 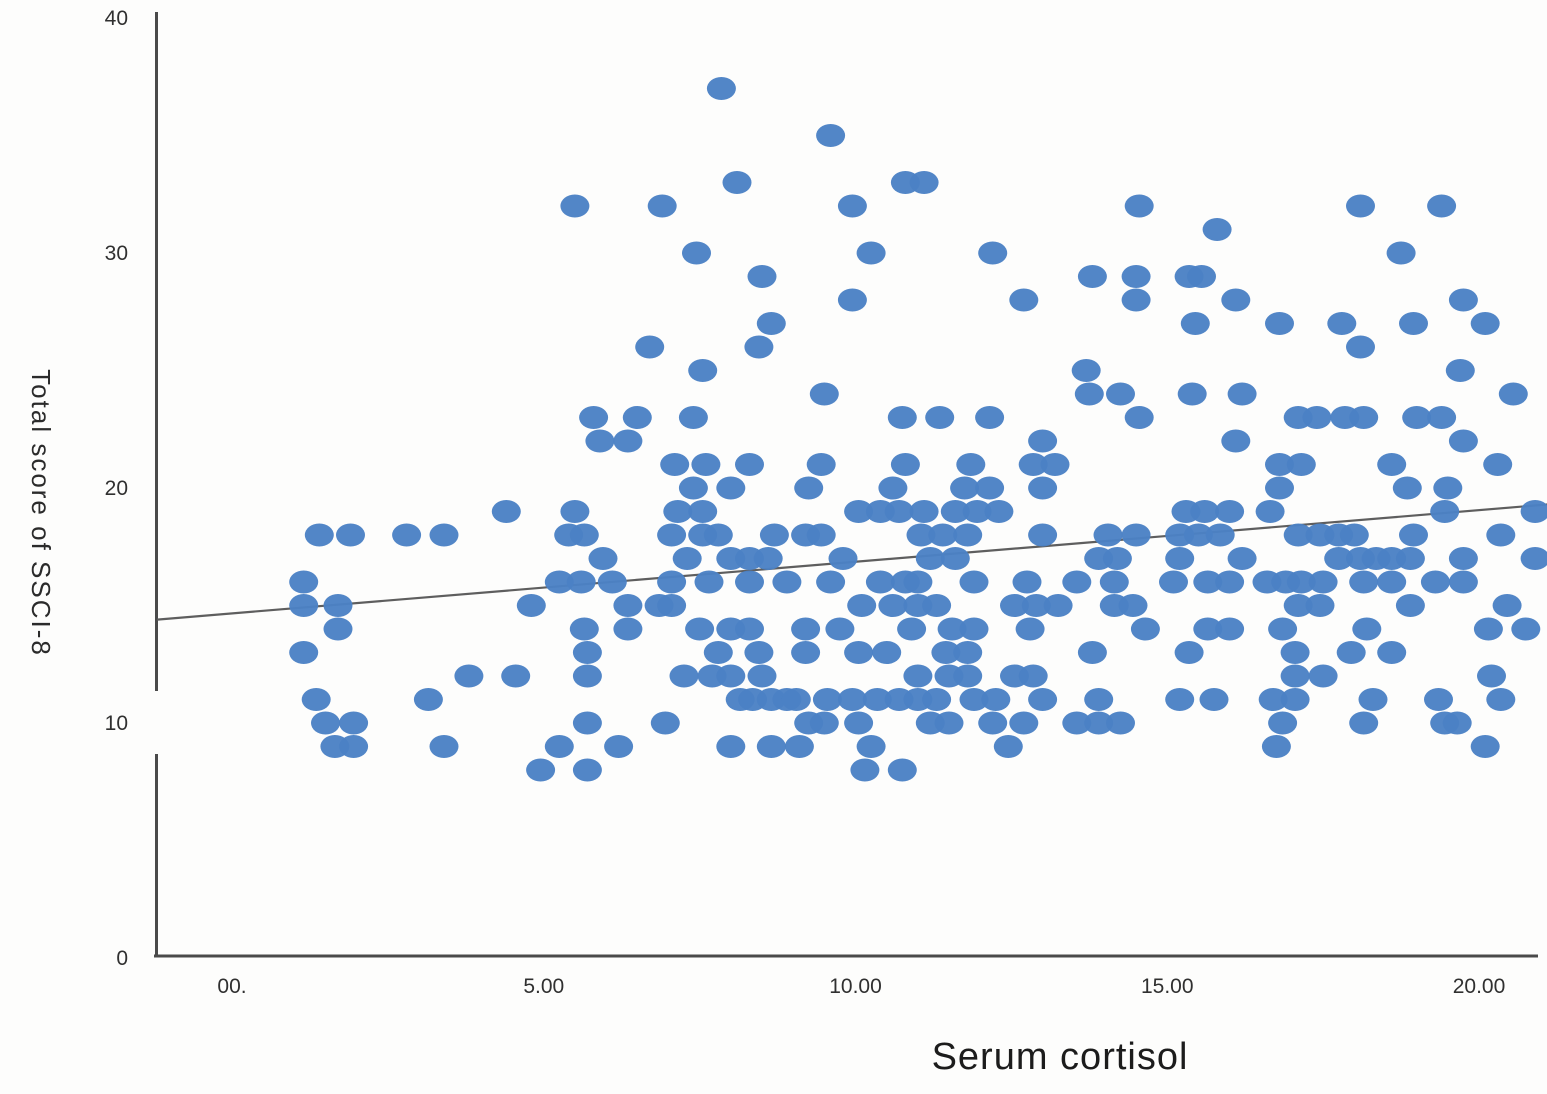 What do you see at coordinates (41, 513) in the screenshot?
I see `y-axis-title: Total score of SSCI-8` at bounding box center [41, 513].